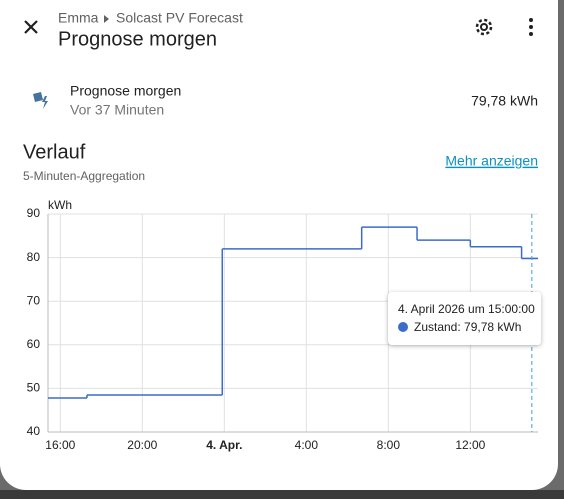  What do you see at coordinates (403, 327) in the screenshot?
I see `tooltip-swatch` at bounding box center [403, 327].